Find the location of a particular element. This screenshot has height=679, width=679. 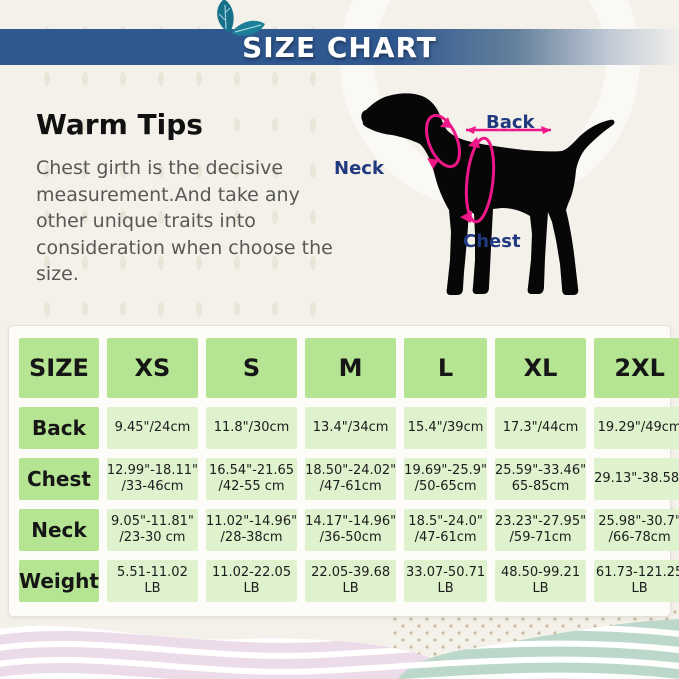

measure-arrowheads is located at coordinates (489, 170).